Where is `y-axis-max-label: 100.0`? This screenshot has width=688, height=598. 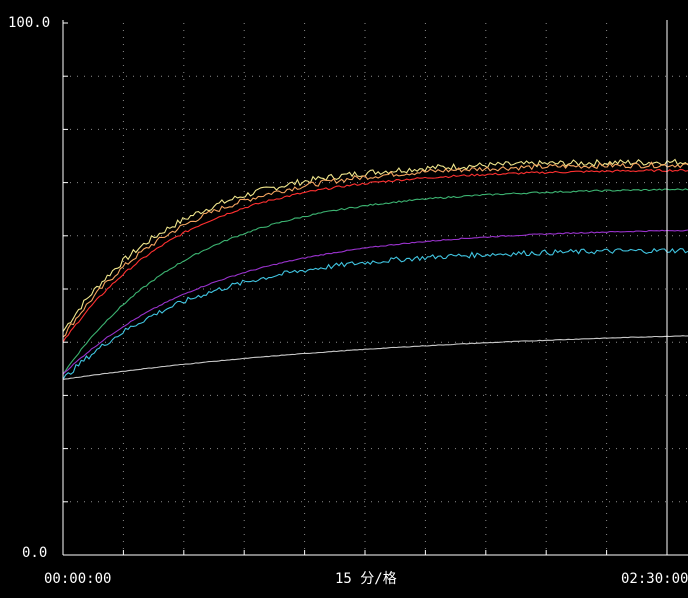 y-axis-max-label: 100.0 is located at coordinates (29, 23).